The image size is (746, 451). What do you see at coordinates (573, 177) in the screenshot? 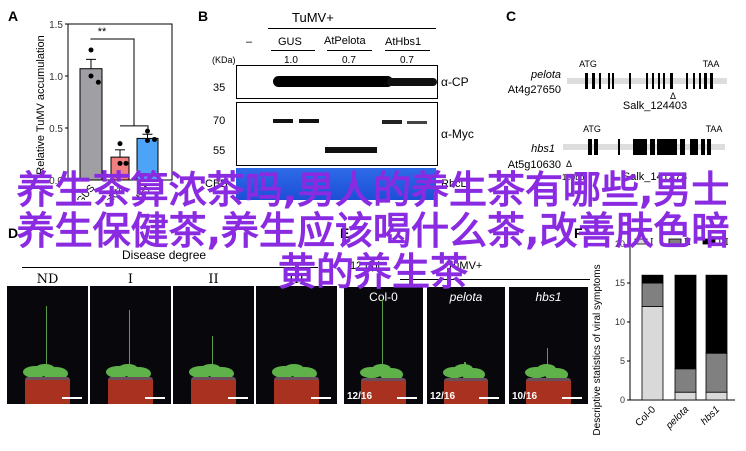
I see `hbs1-extra: 180bp` at bounding box center [573, 177].